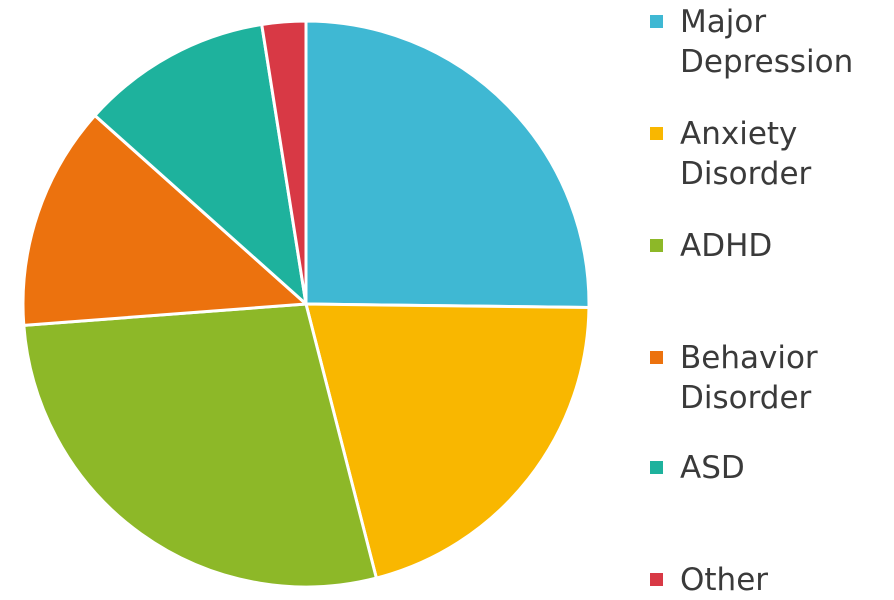 This screenshot has width=894, height=600. I want to click on legend-label-major-depression: Major Depression, so click(785, 42).